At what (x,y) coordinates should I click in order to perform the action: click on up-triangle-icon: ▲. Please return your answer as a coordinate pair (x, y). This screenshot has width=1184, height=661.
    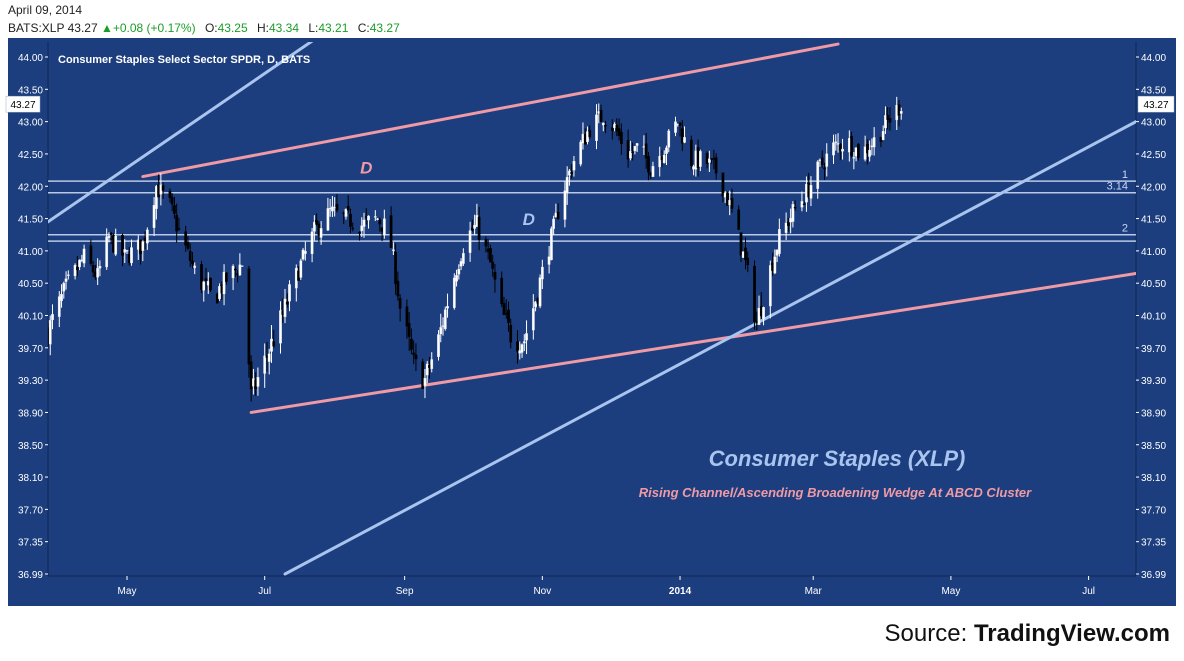
    Looking at the image, I should click on (106, 28).